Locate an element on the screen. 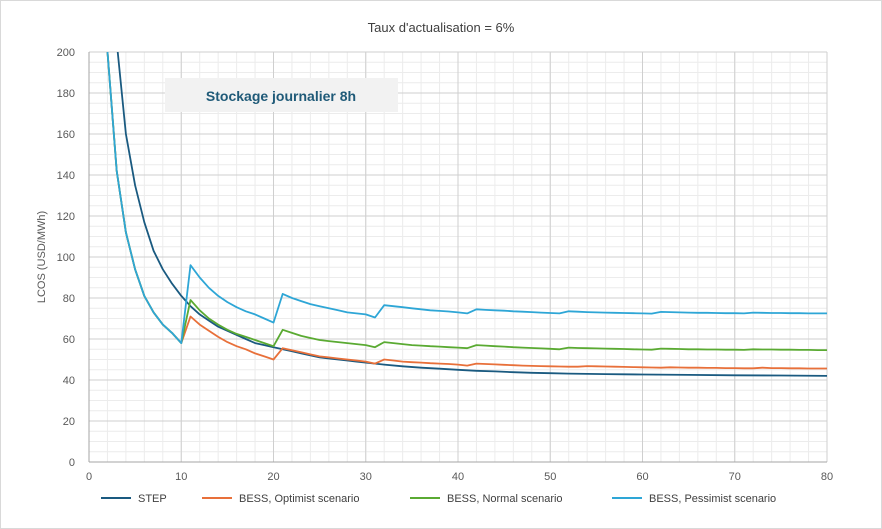 This screenshot has width=882, height=529. x-tick-label: 40 is located at coordinates (458, 477).